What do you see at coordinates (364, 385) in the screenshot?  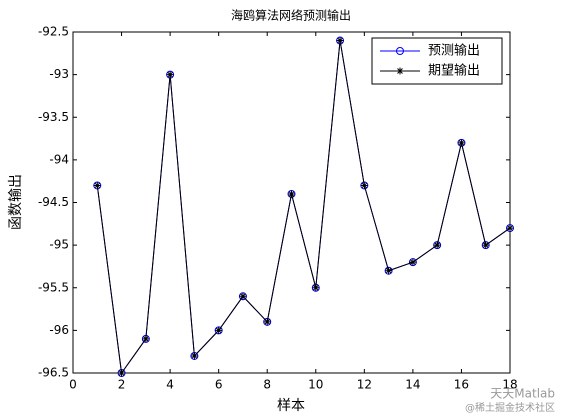 I see `x-tick-label: 12` at bounding box center [364, 385].